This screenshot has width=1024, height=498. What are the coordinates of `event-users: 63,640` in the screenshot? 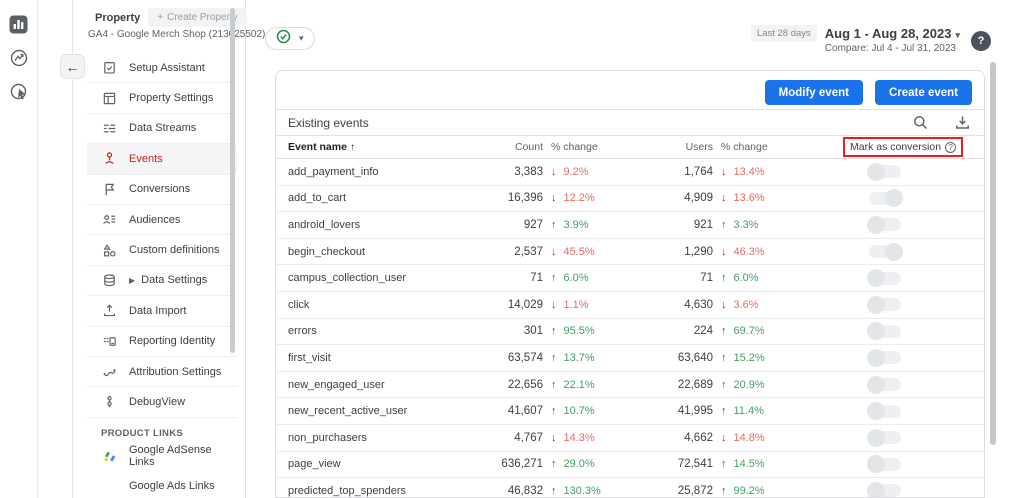 It's located at (695, 357).